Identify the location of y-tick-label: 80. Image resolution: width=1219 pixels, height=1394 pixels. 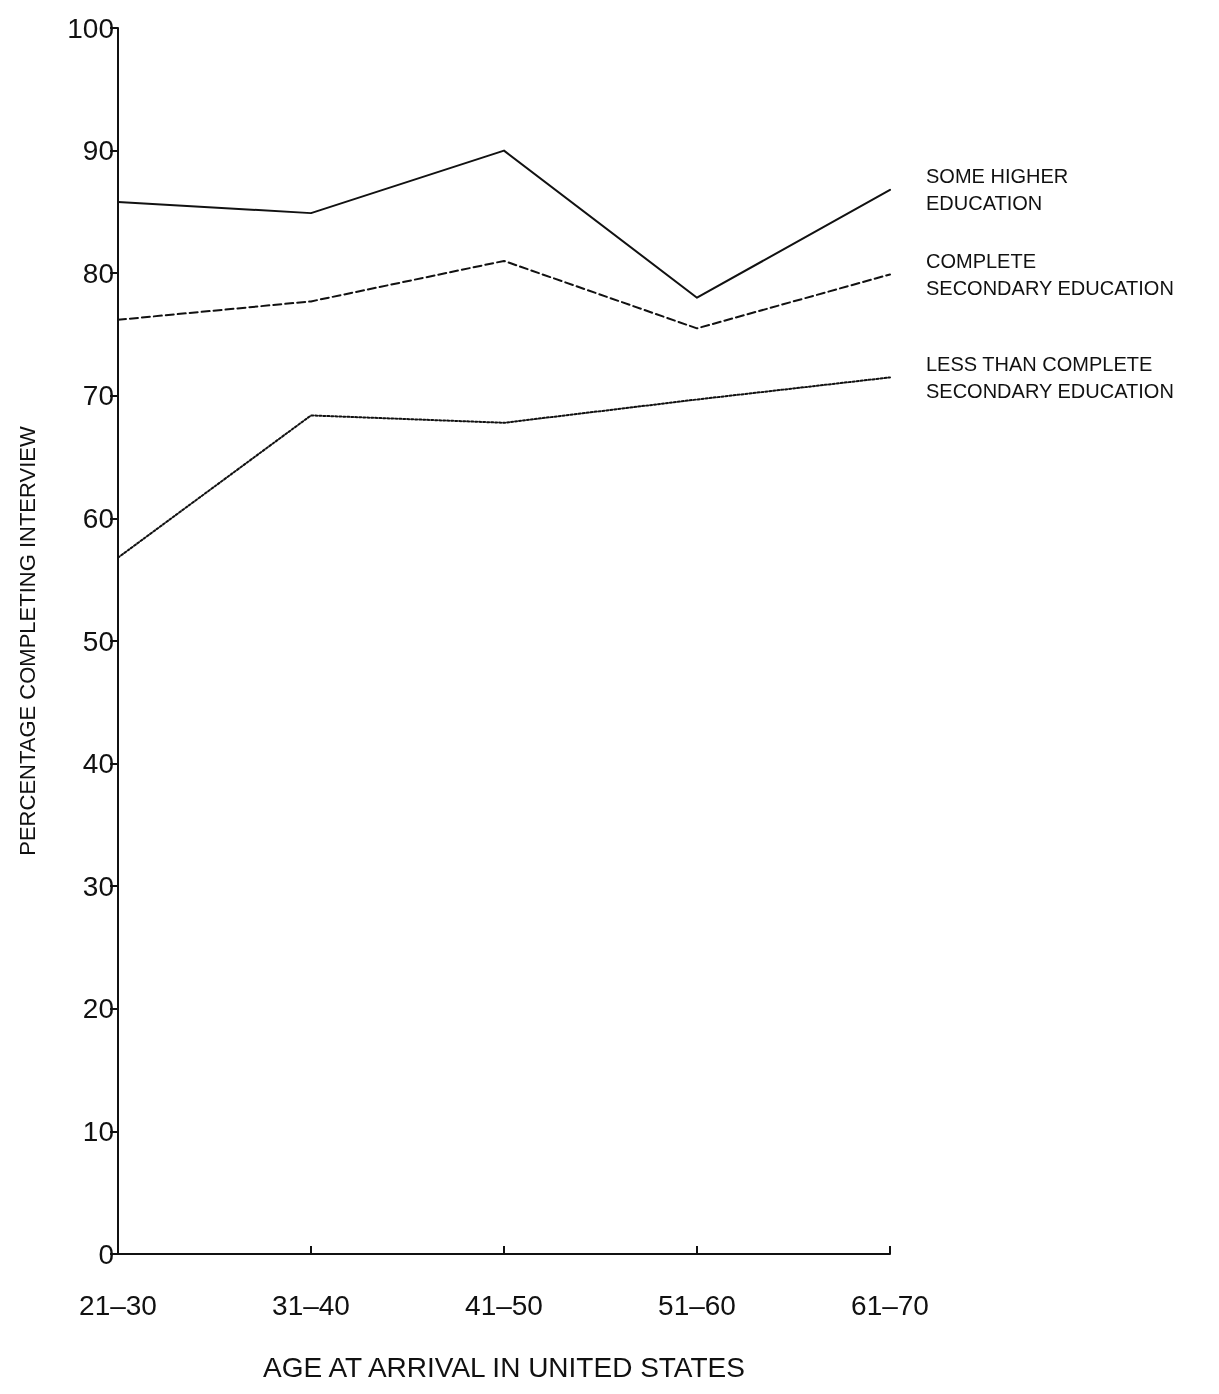
(98, 273).